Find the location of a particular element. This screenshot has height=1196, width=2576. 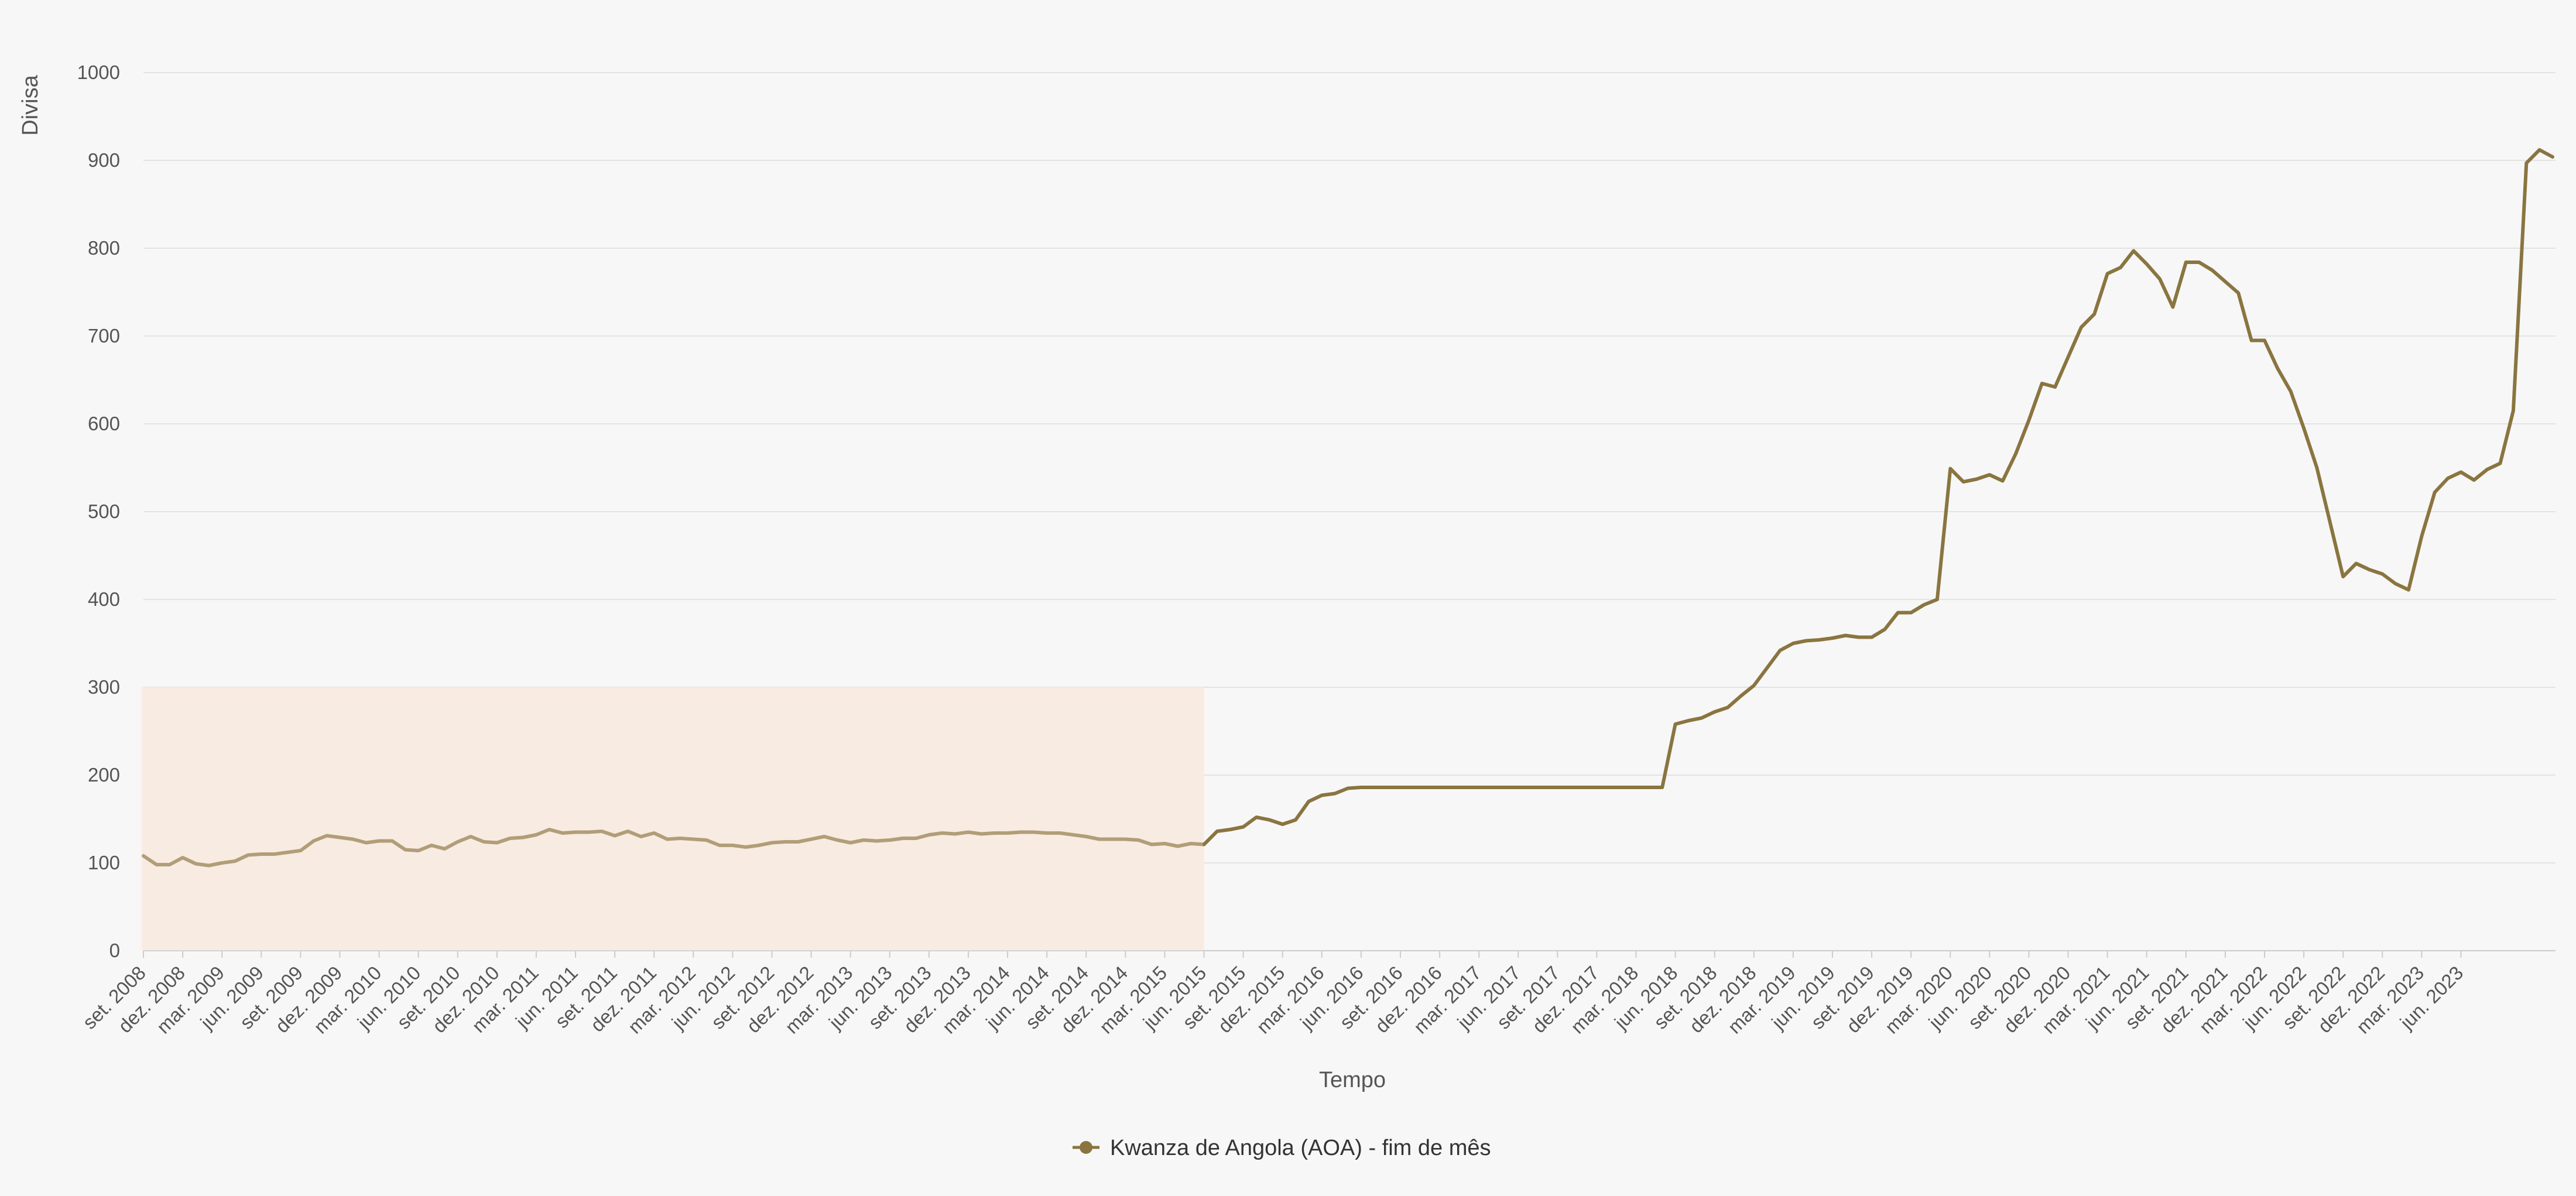

y-tick-label: 0 is located at coordinates (114, 950).